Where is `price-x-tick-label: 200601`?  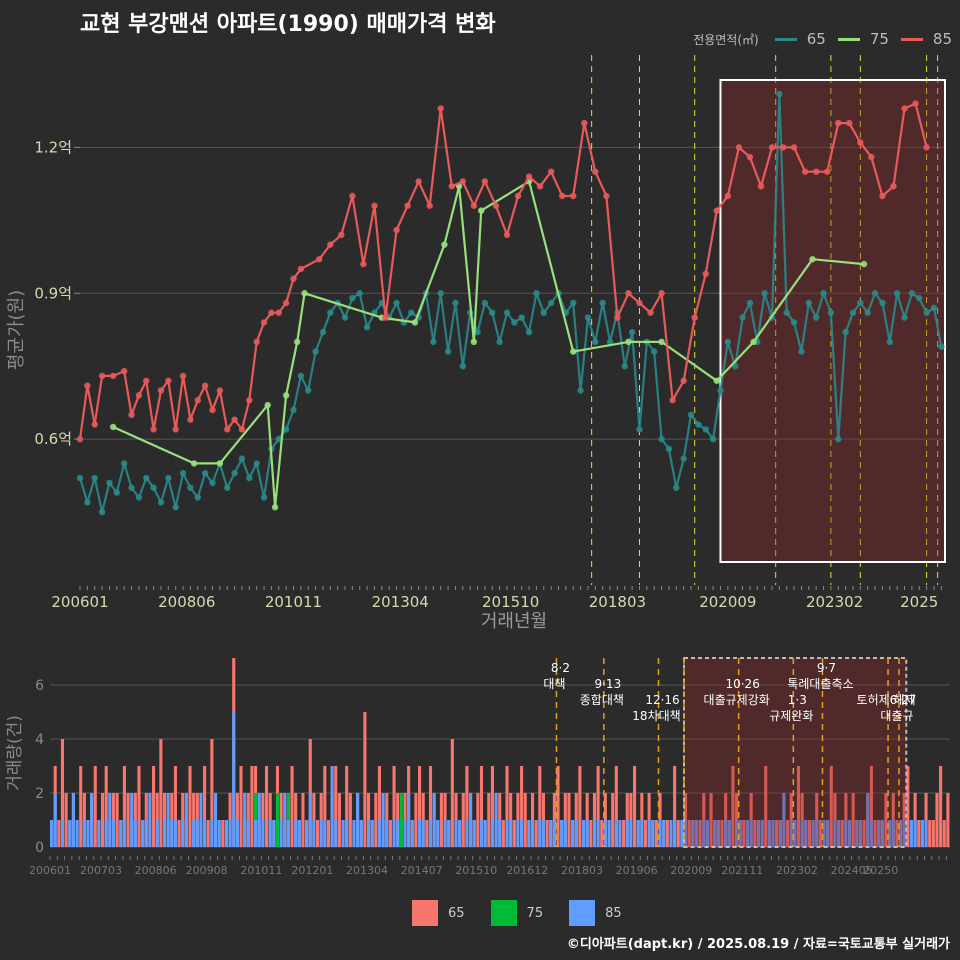
price-x-tick-label: 200601 is located at coordinates (79, 602).